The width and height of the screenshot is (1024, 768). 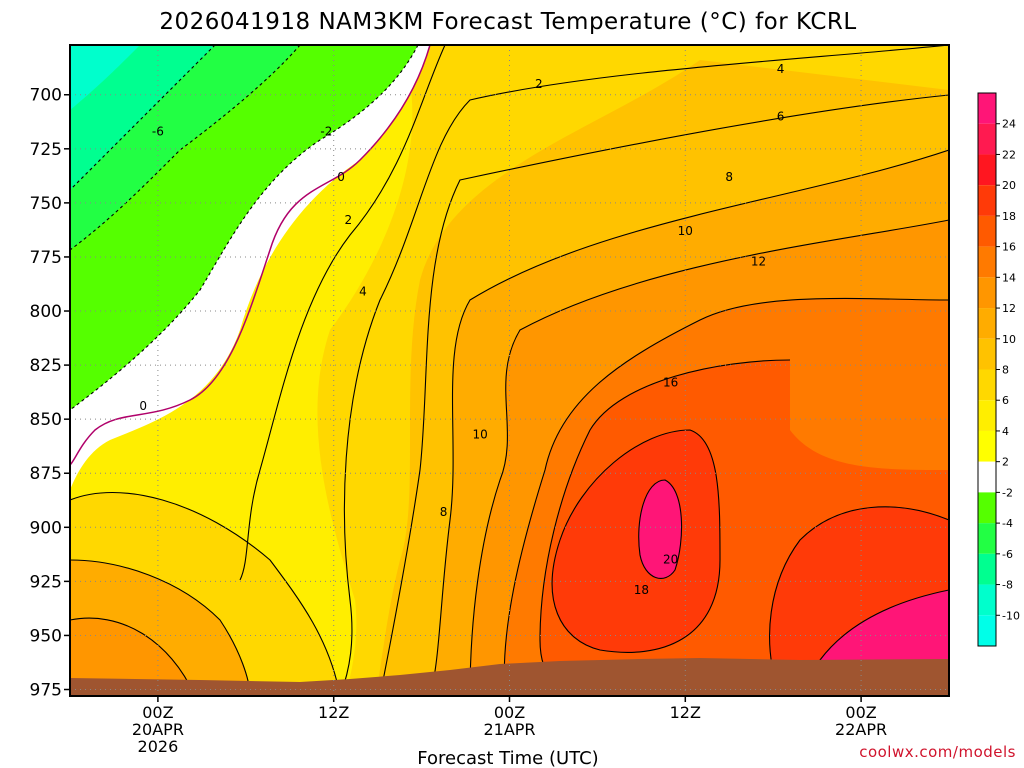 I want to click on field-band-neg8, so click(x=105, y=77).